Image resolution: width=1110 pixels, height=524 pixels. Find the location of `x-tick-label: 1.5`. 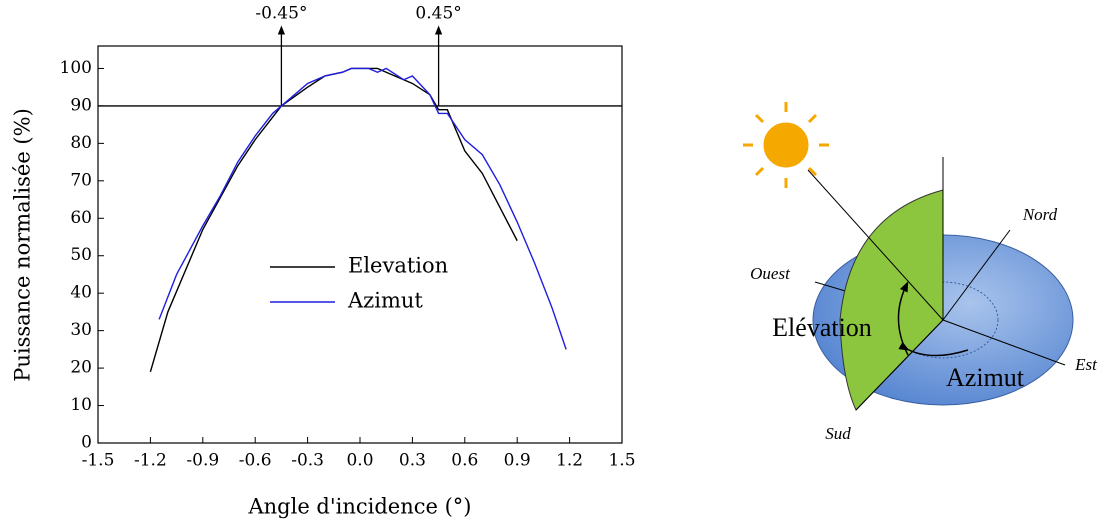

x-tick-label: 1.5 is located at coordinates (621, 461).